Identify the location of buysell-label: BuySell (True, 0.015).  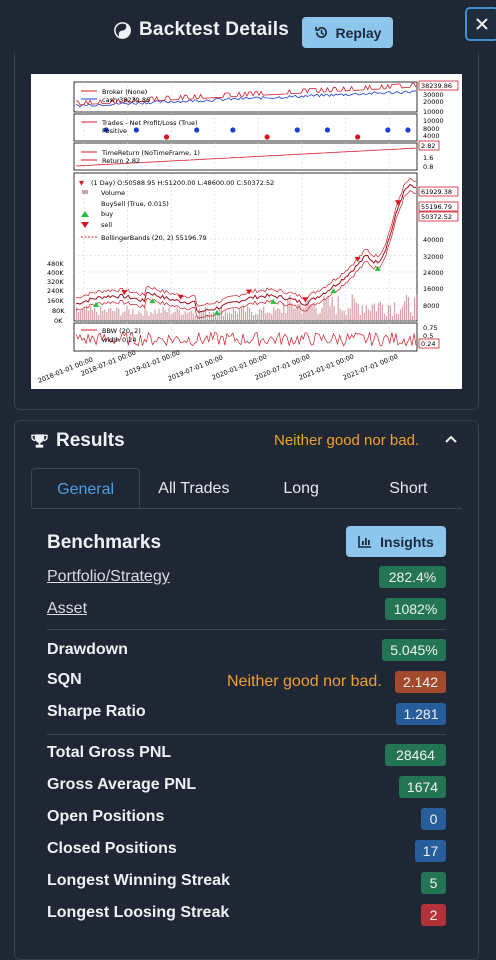
(135, 204).